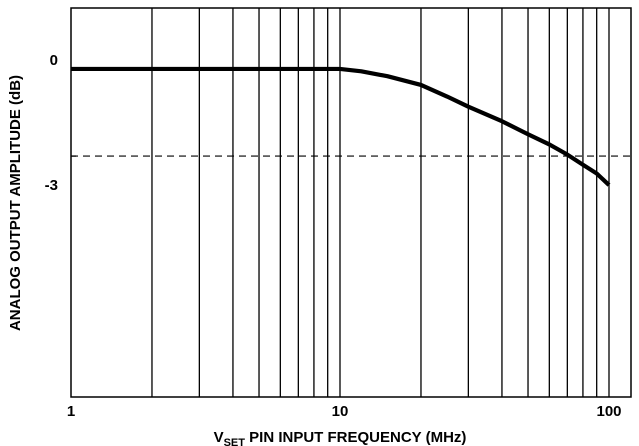 The image size is (639, 446). I want to click on y-axis-label: ANALOG OUTPUT AMPLITUDE (dB), so click(15, 203).